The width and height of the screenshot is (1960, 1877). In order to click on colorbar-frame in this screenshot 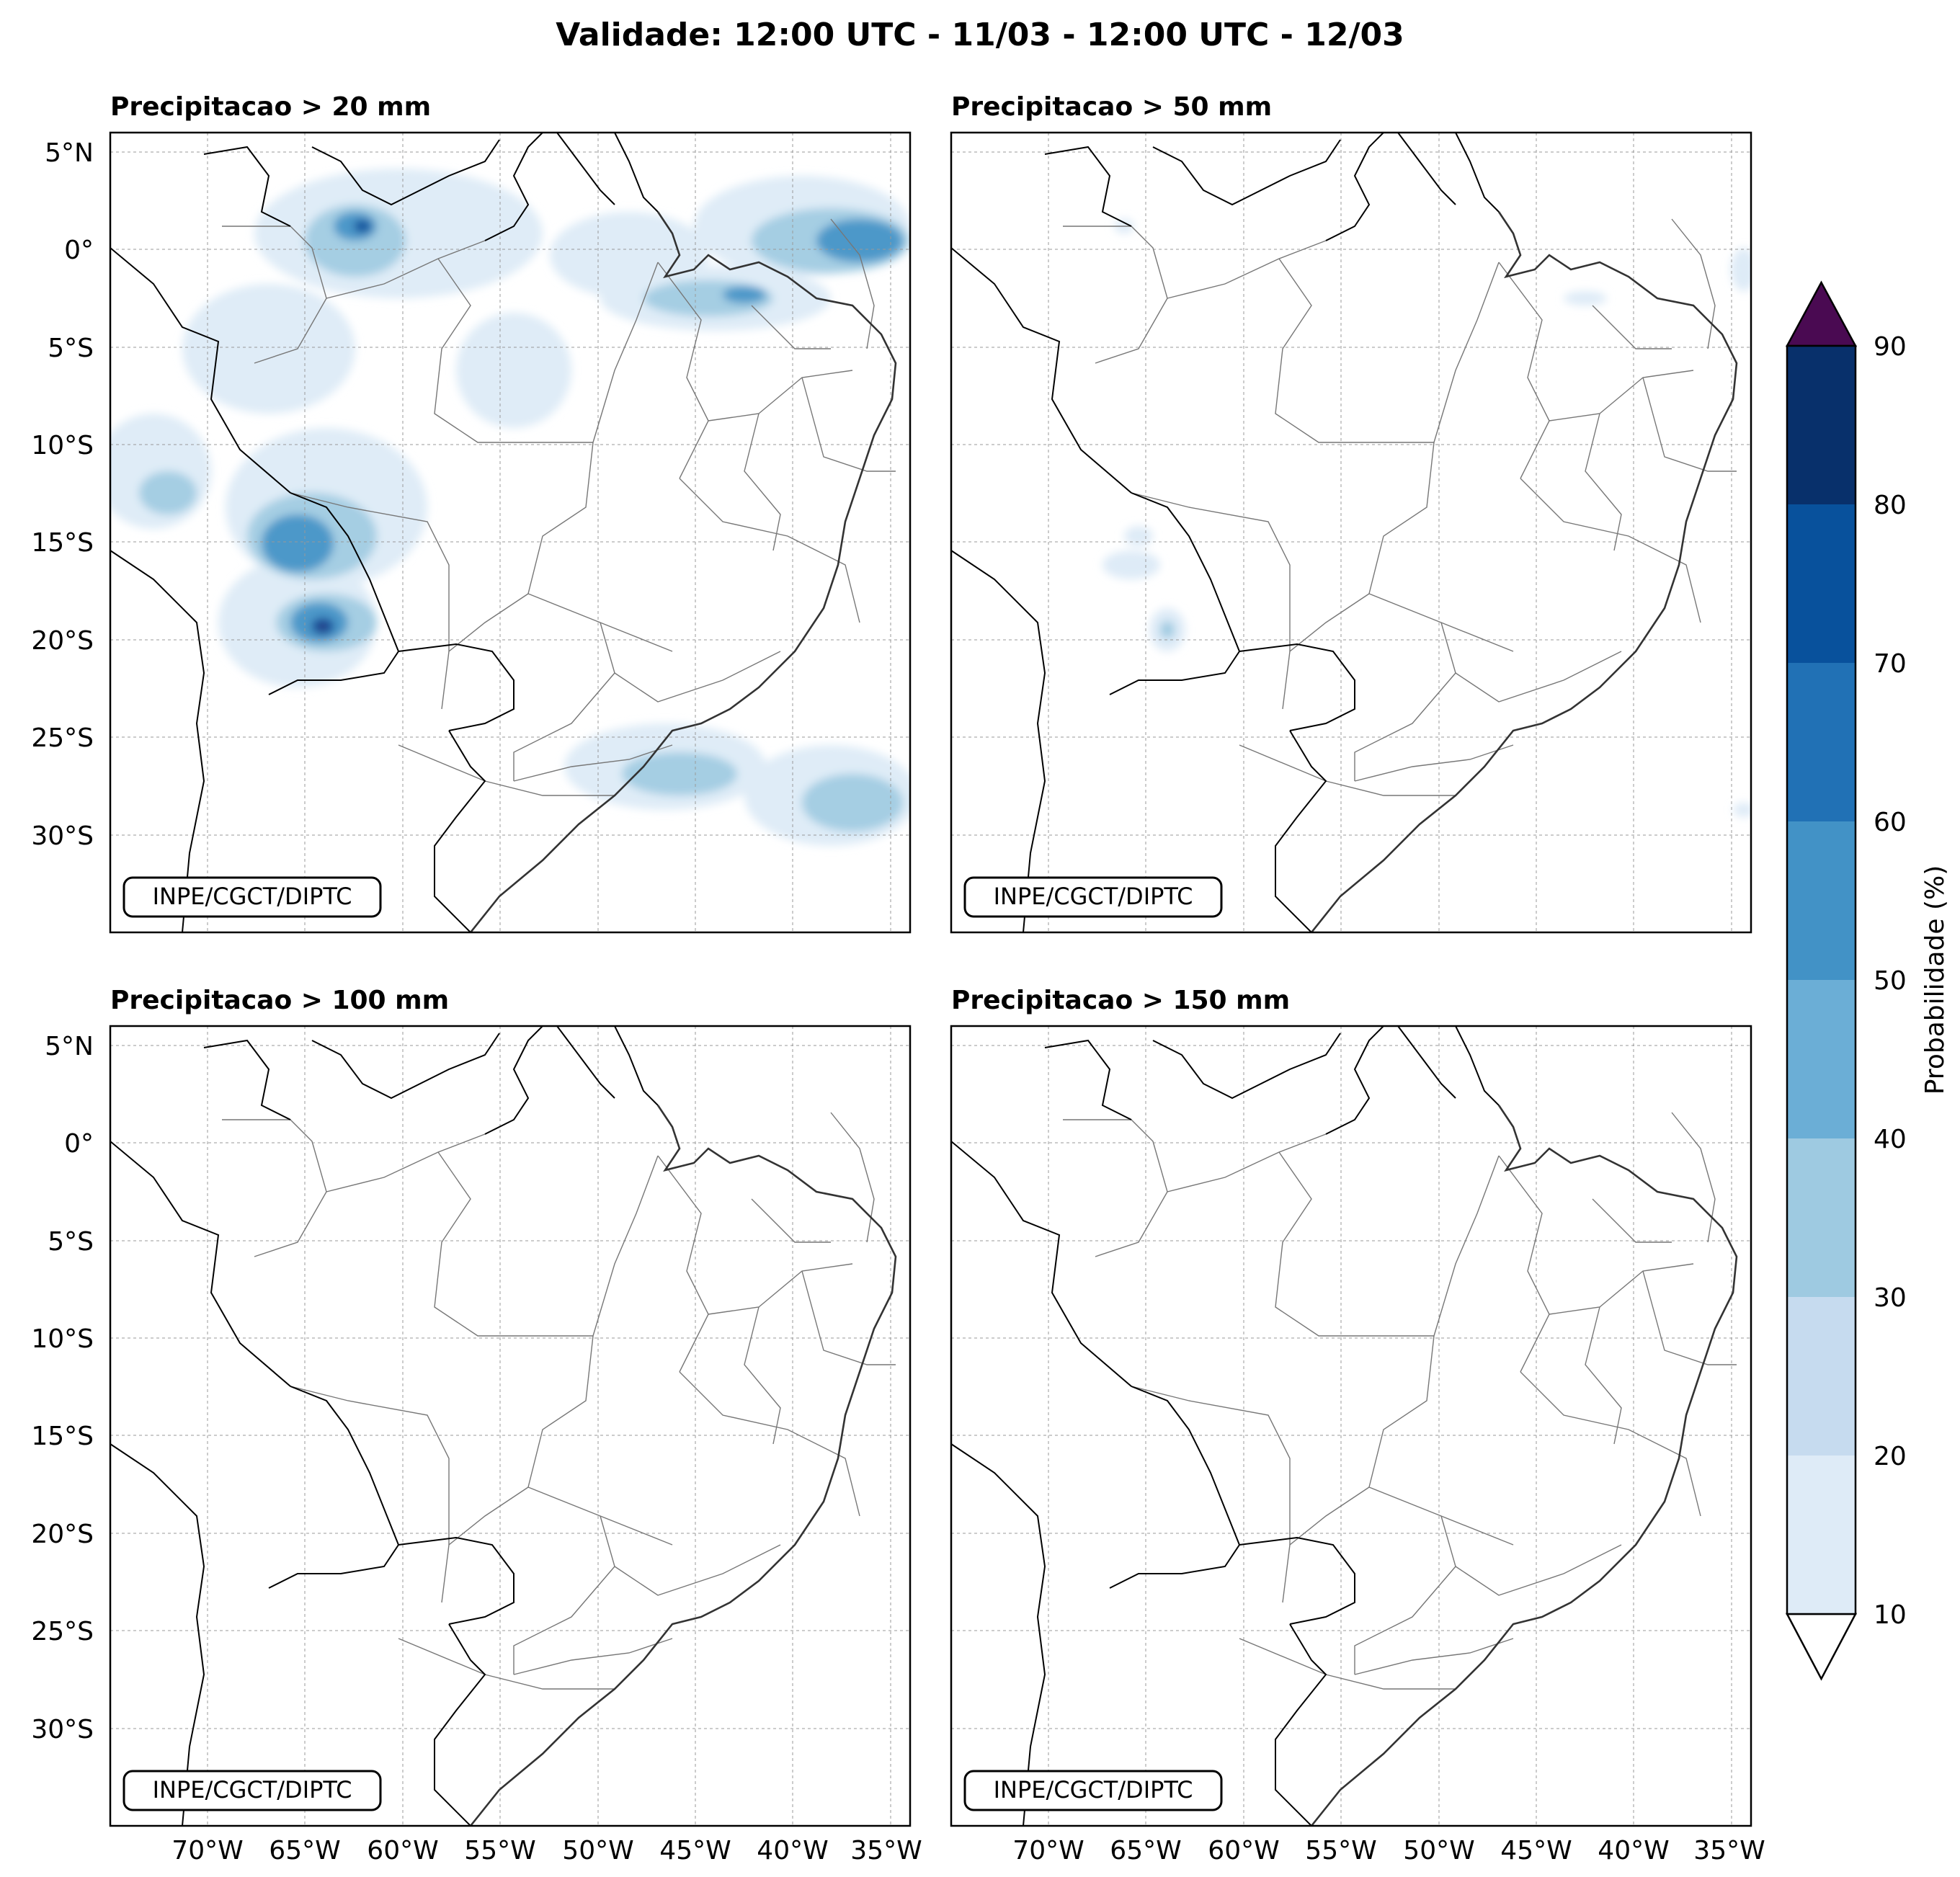, I will do `click(1821, 979)`.